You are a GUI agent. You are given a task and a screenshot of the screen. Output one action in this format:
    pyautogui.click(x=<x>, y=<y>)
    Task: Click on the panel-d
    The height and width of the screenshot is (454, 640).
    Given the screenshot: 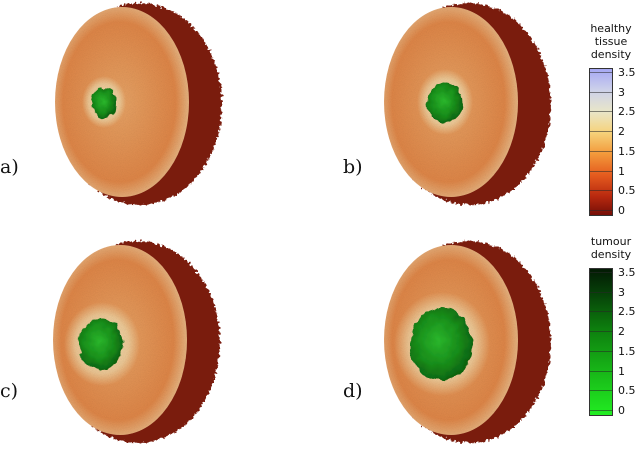 What is the action you would take?
    pyautogui.click(x=467, y=342)
    